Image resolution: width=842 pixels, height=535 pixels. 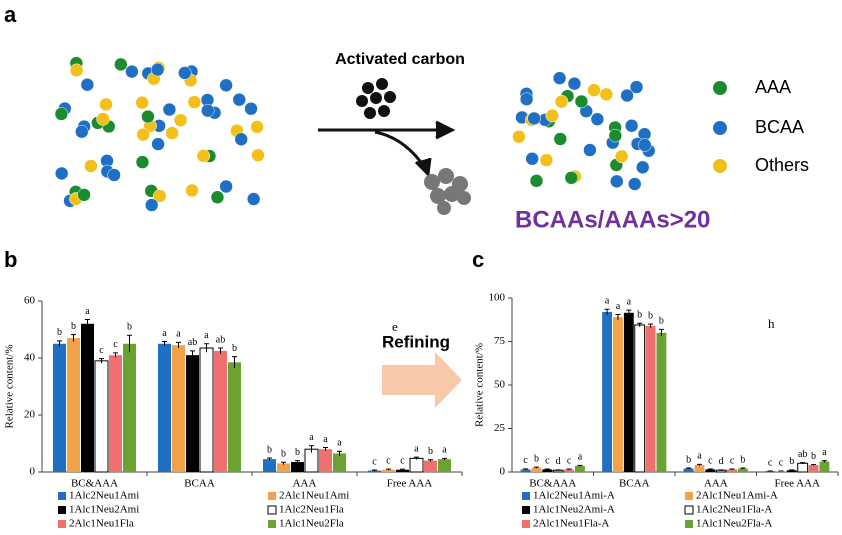 I want to click on panel-label: c, so click(x=478, y=259).